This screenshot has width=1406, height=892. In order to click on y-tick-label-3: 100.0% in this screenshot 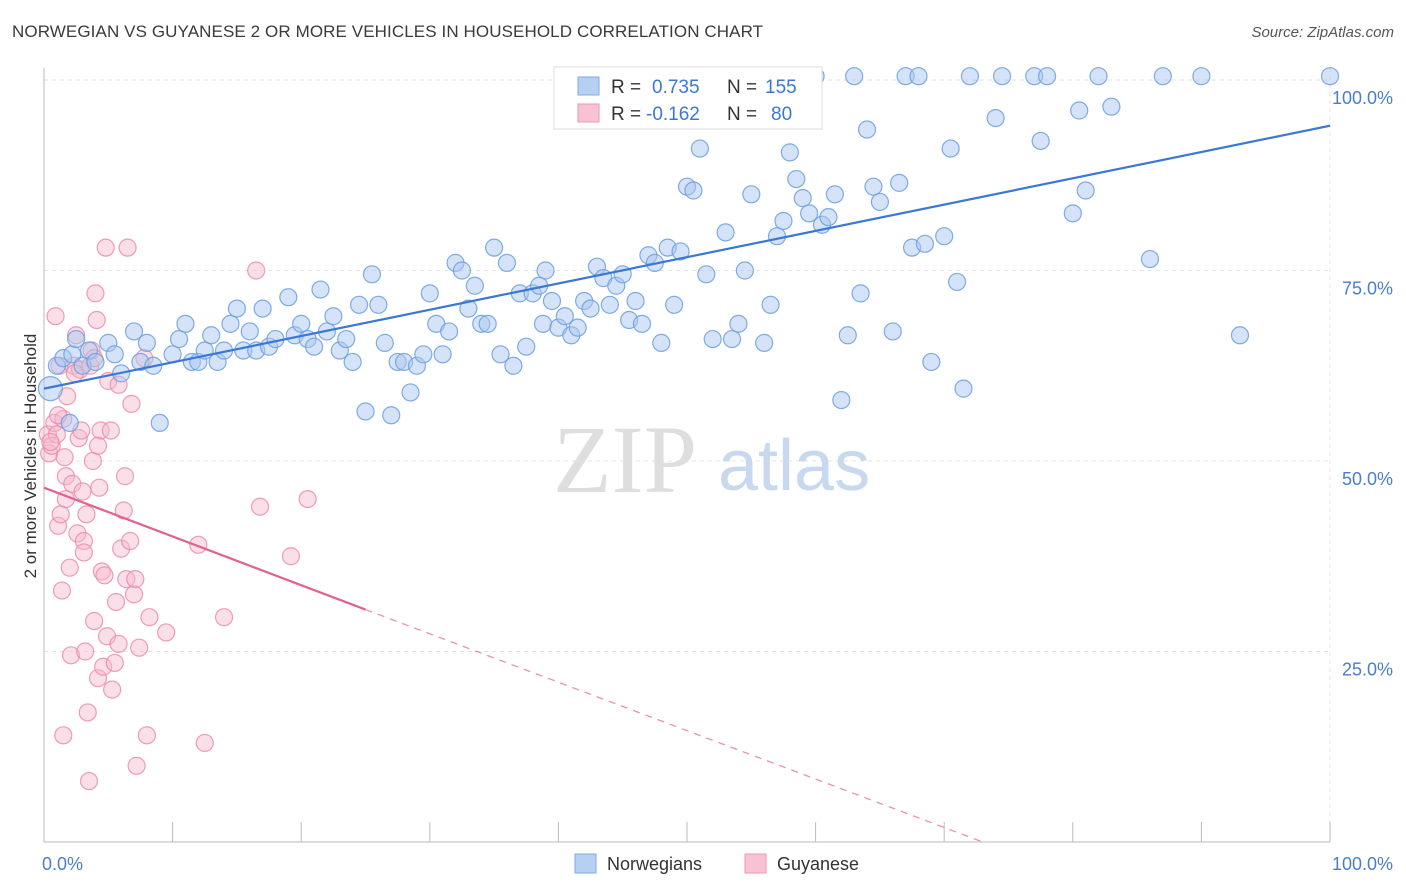, I will do `click(1362, 98)`.